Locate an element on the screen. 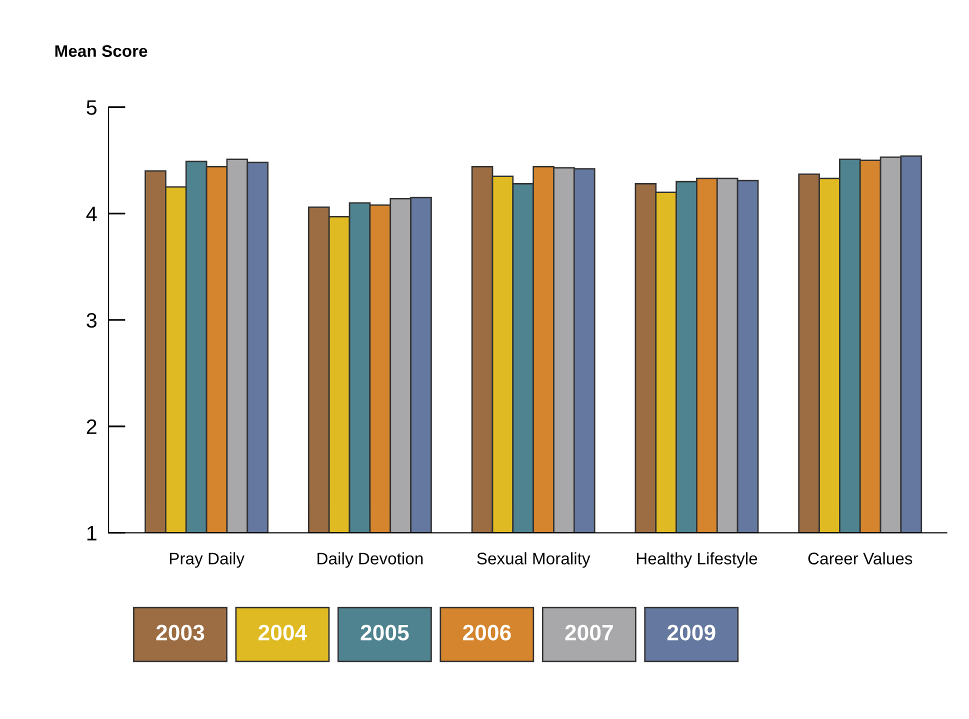 The width and height of the screenshot is (969, 719). x-tick-label: Healthy Lifestyle is located at coordinates (697, 560).